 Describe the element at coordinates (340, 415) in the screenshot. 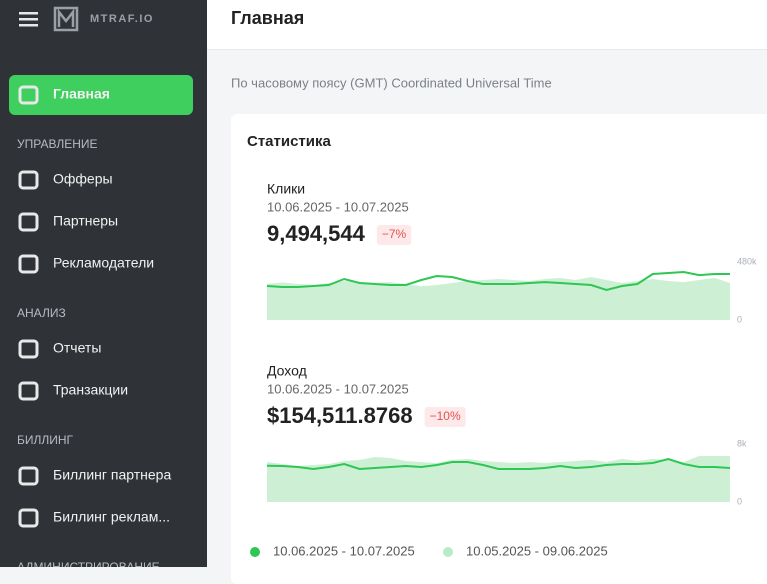

I see `stat-total: $154,511.8768` at that location.